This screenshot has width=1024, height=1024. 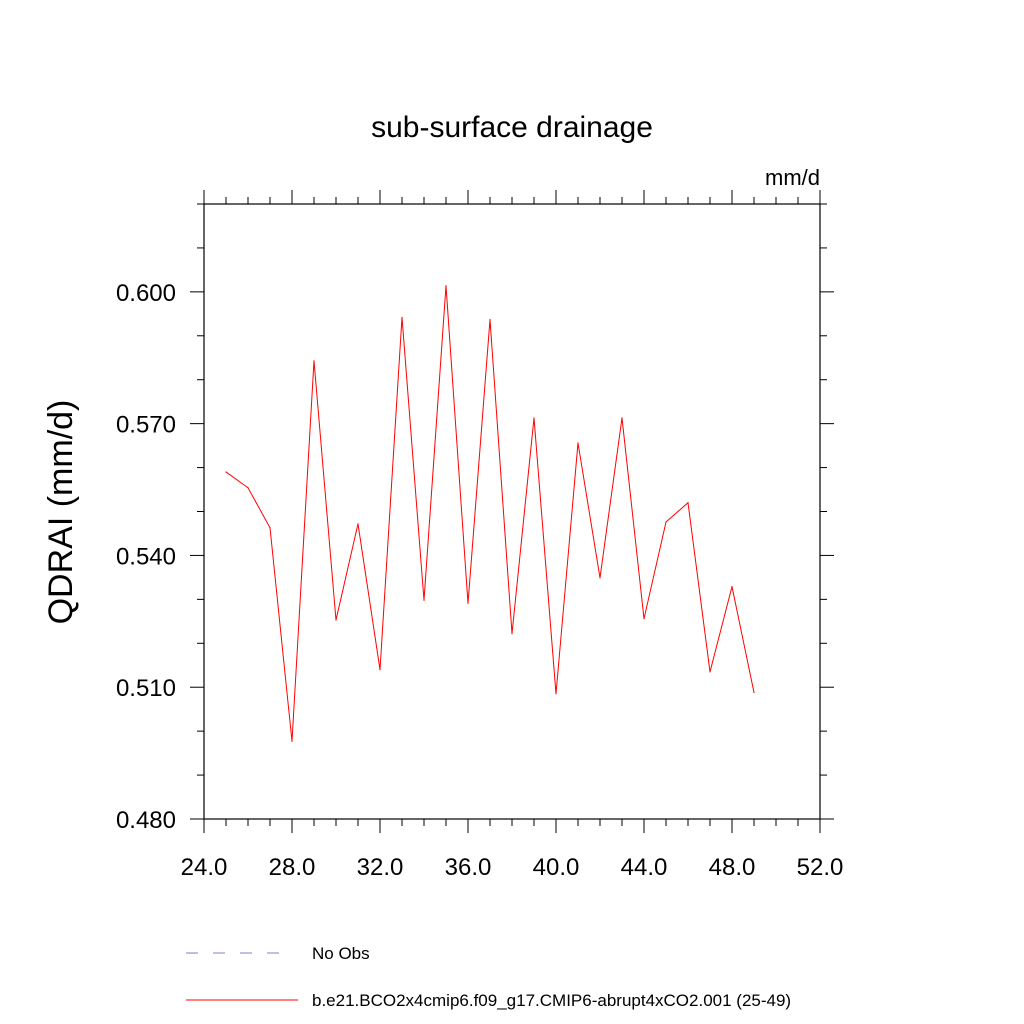 What do you see at coordinates (792, 177) in the screenshot?
I see `units-label: mm/d` at bounding box center [792, 177].